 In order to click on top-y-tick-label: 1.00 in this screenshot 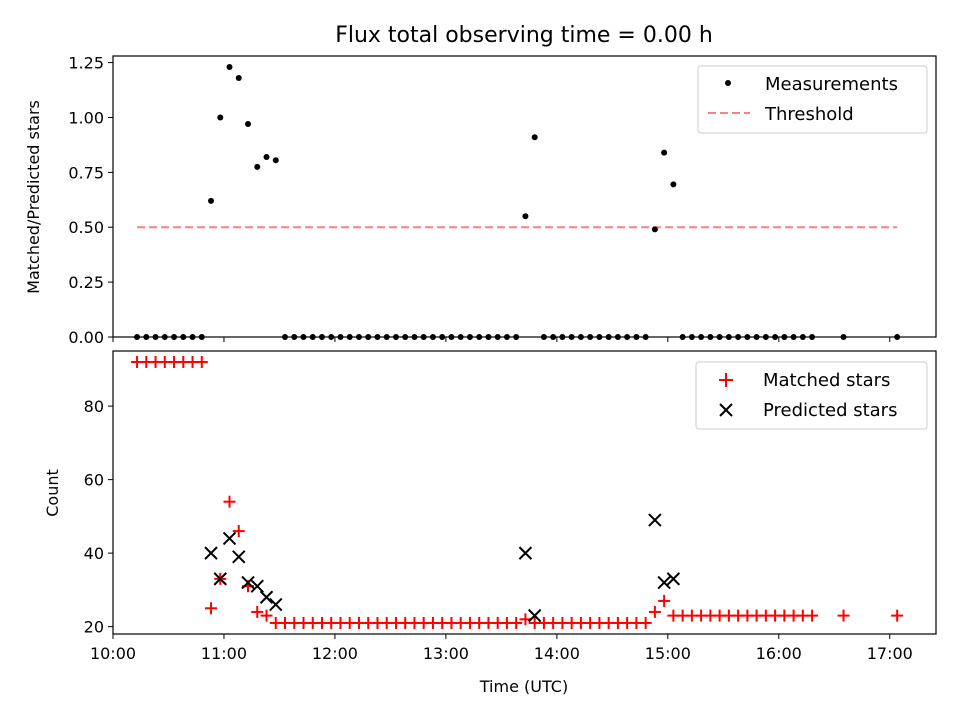, I will do `click(86, 117)`.